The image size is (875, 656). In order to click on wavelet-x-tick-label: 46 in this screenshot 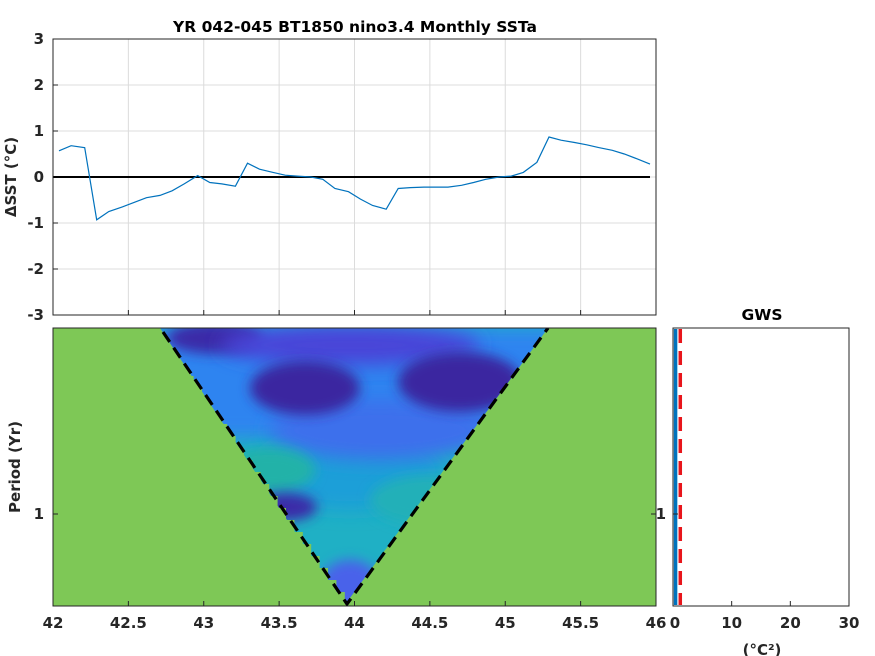, I will do `click(656, 623)`.